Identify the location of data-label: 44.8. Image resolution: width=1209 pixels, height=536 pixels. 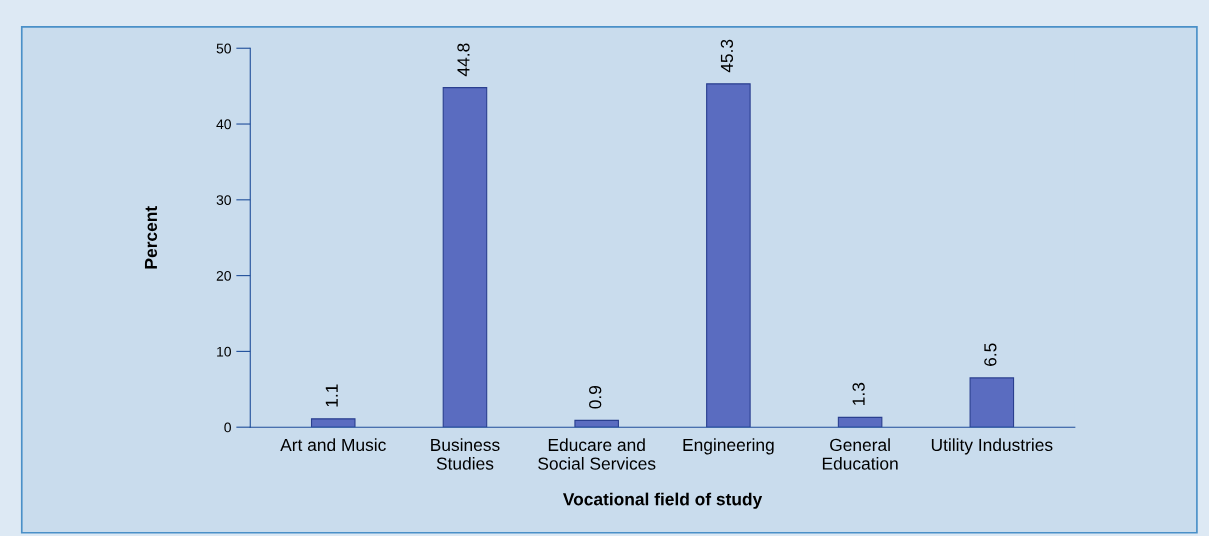
(463, 60).